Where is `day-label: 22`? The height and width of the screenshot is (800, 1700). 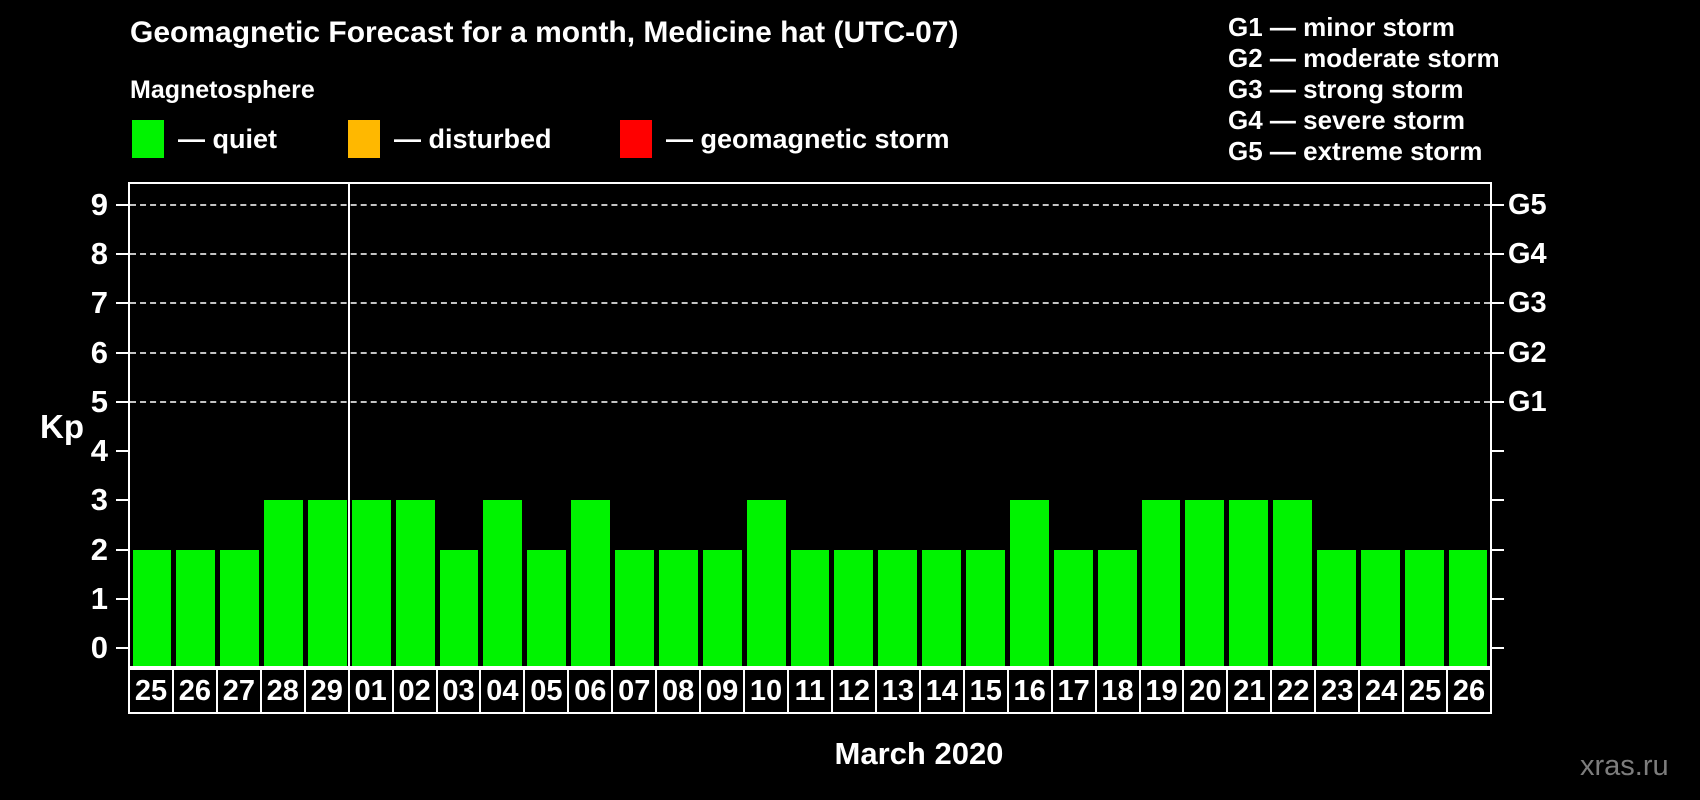
day-label: 22 is located at coordinates (1293, 691).